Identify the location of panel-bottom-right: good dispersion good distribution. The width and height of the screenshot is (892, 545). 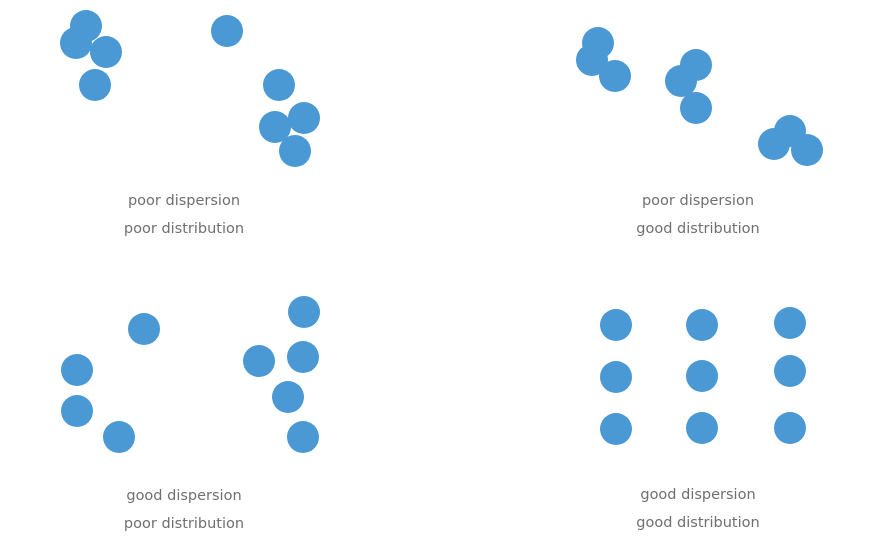
(703, 419).